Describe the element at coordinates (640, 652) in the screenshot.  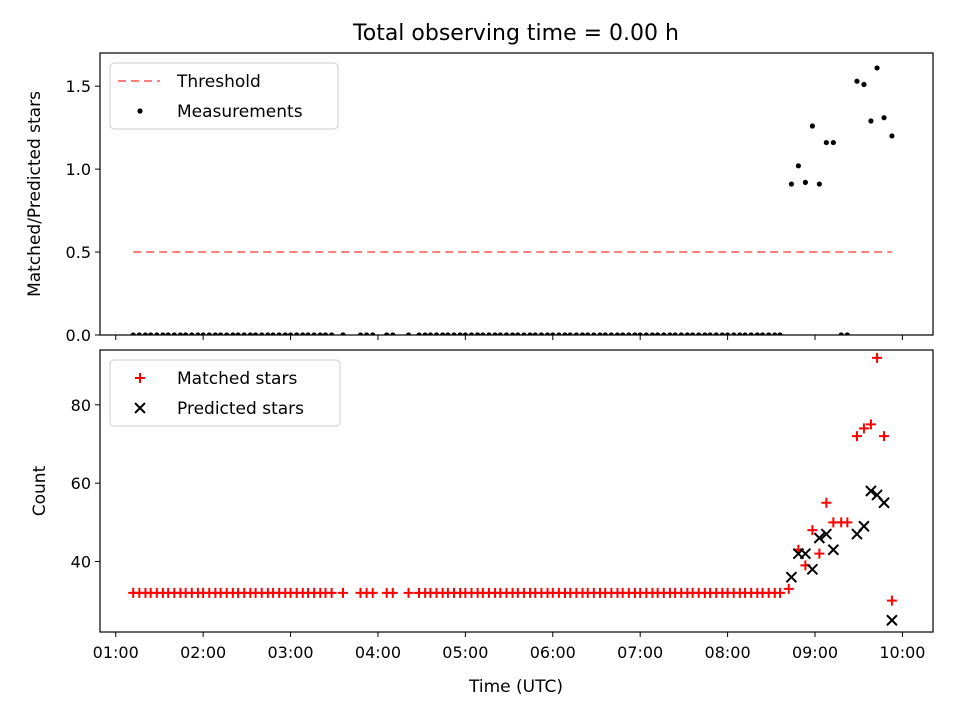
I see `x-tick-label: 07:00` at that location.